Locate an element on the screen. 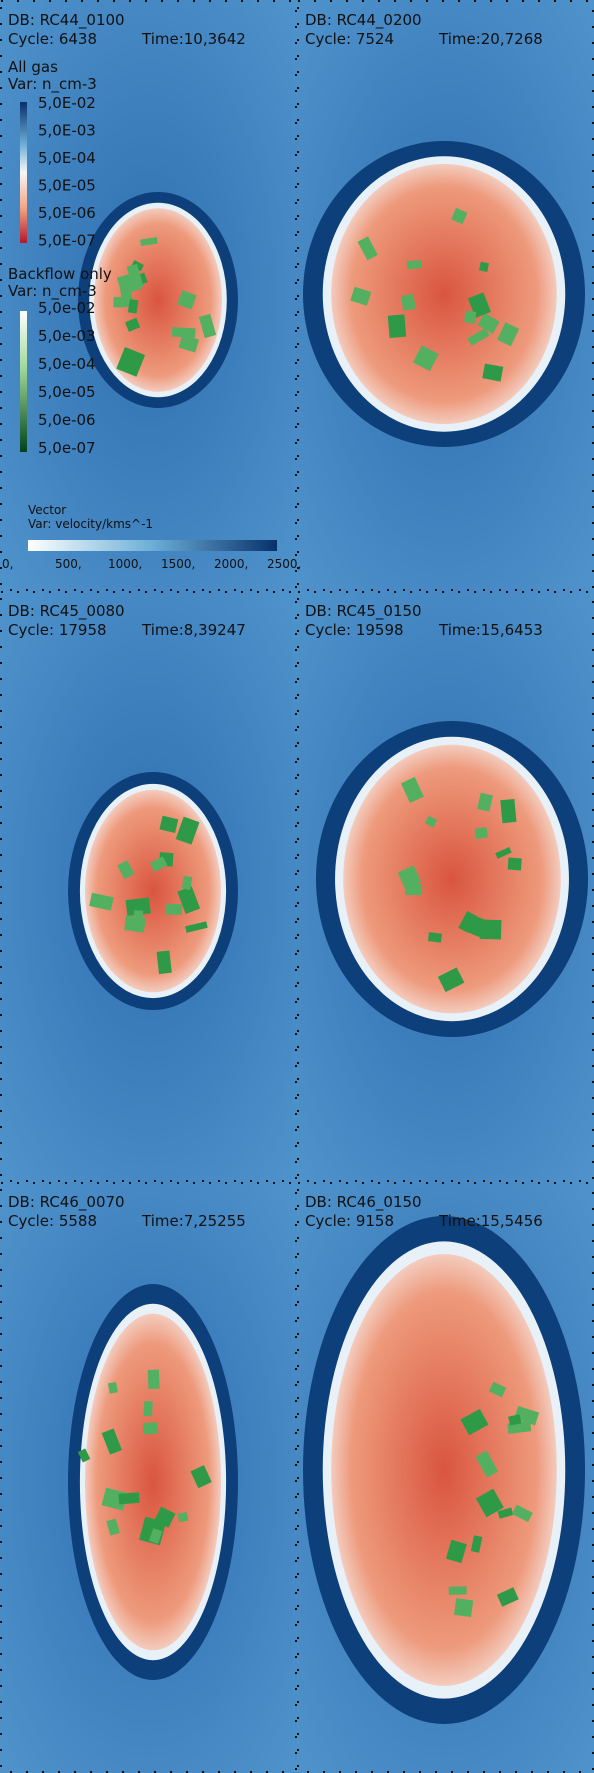 Image resolution: width=594 pixels, height=1773 pixels. colorbar-label: 5,0e-06 is located at coordinates (67, 420).